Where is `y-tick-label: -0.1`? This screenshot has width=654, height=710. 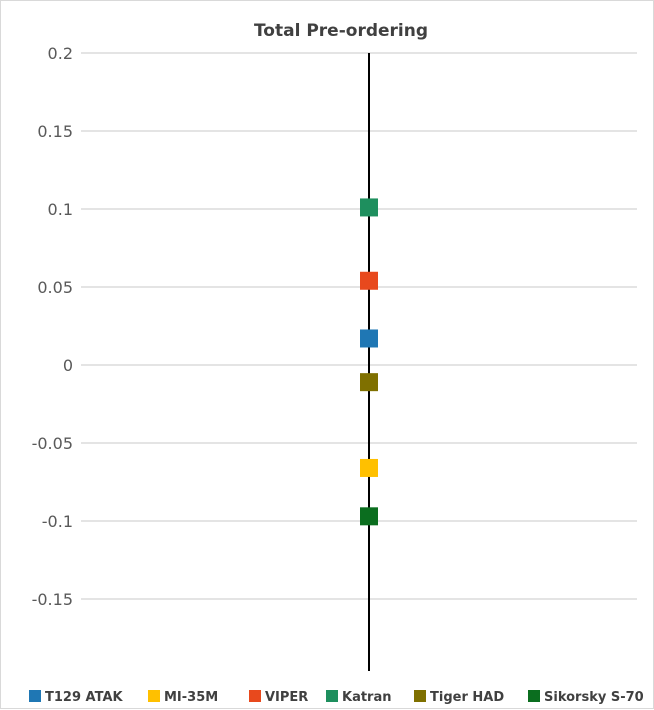
y-tick-label: -0.1 is located at coordinates (57, 521).